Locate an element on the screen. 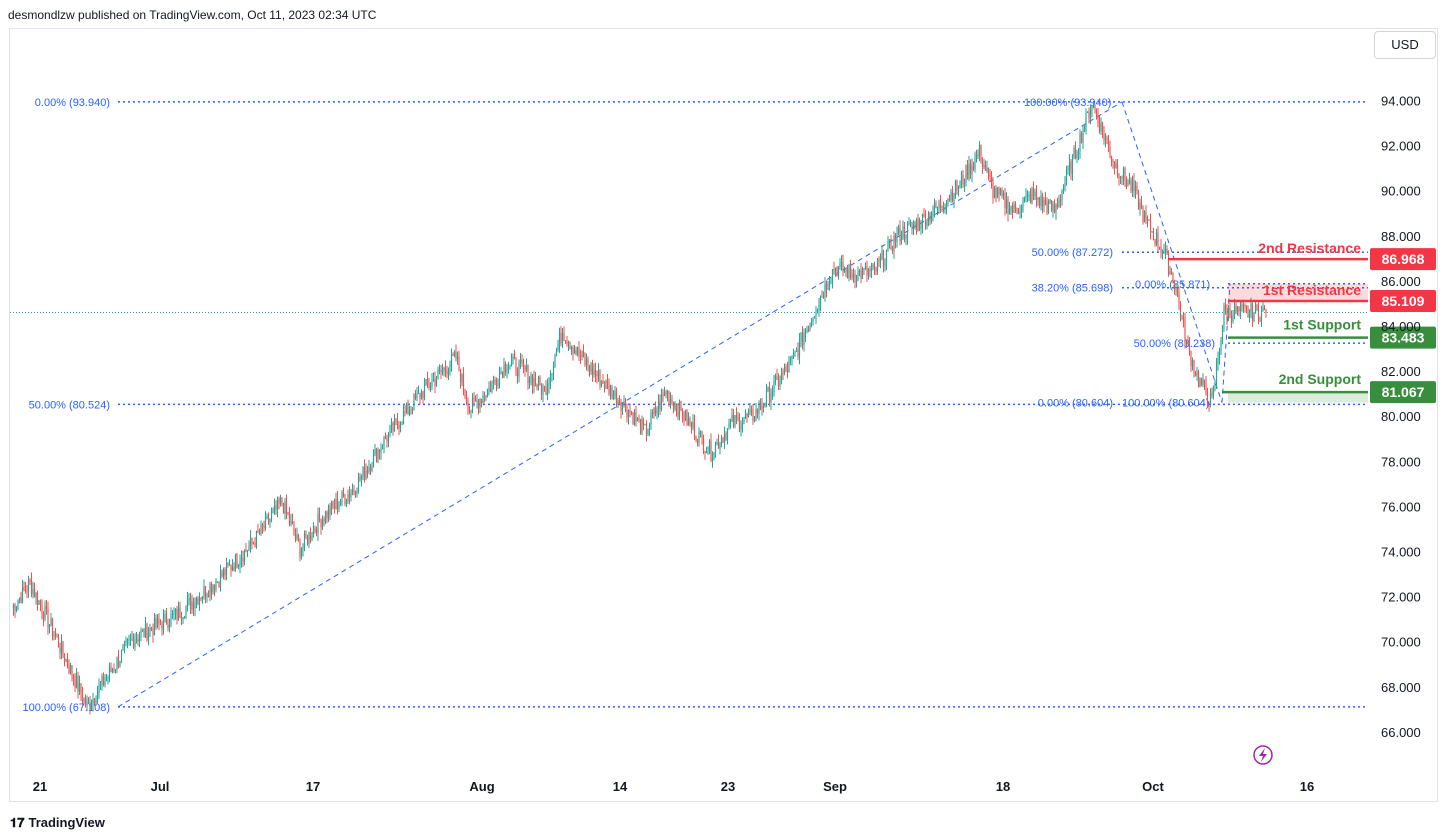 The height and width of the screenshot is (839, 1450). x-tick-label: 16 is located at coordinates (1307, 786).